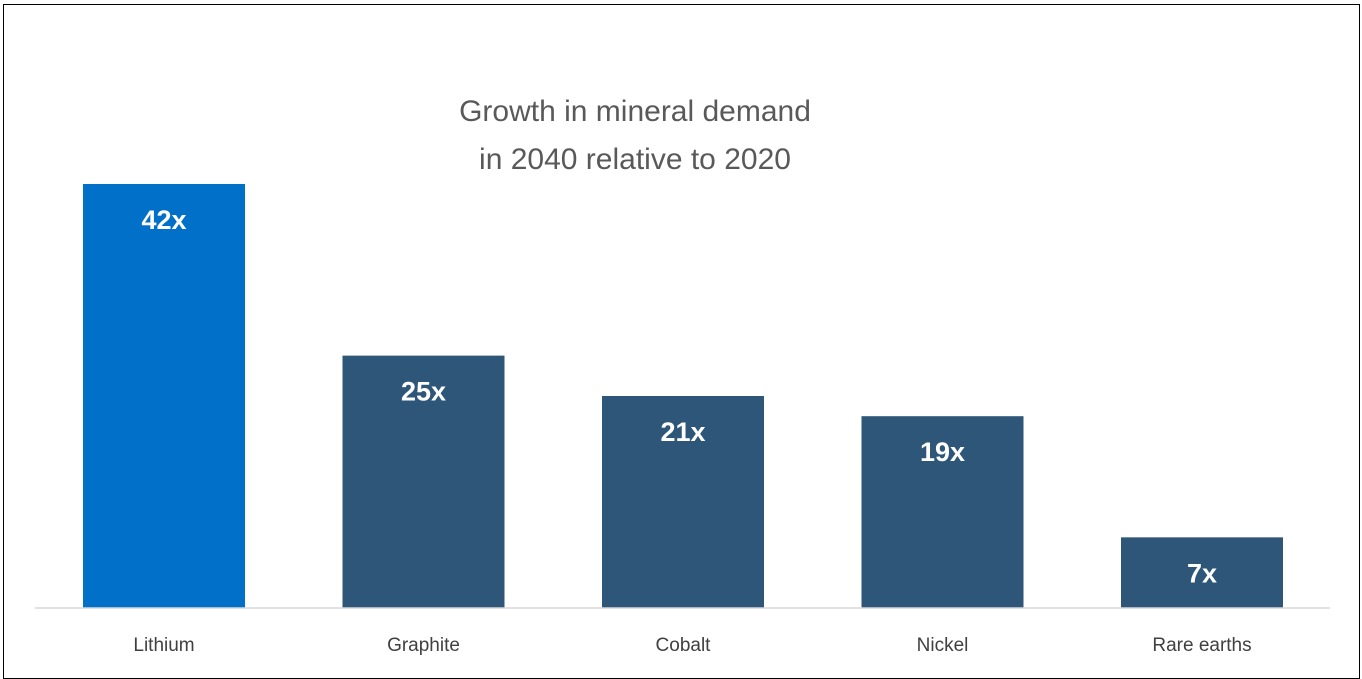 Image resolution: width=1362 pixels, height=679 pixels. I want to click on bar-cobalt, so click(683, 502).